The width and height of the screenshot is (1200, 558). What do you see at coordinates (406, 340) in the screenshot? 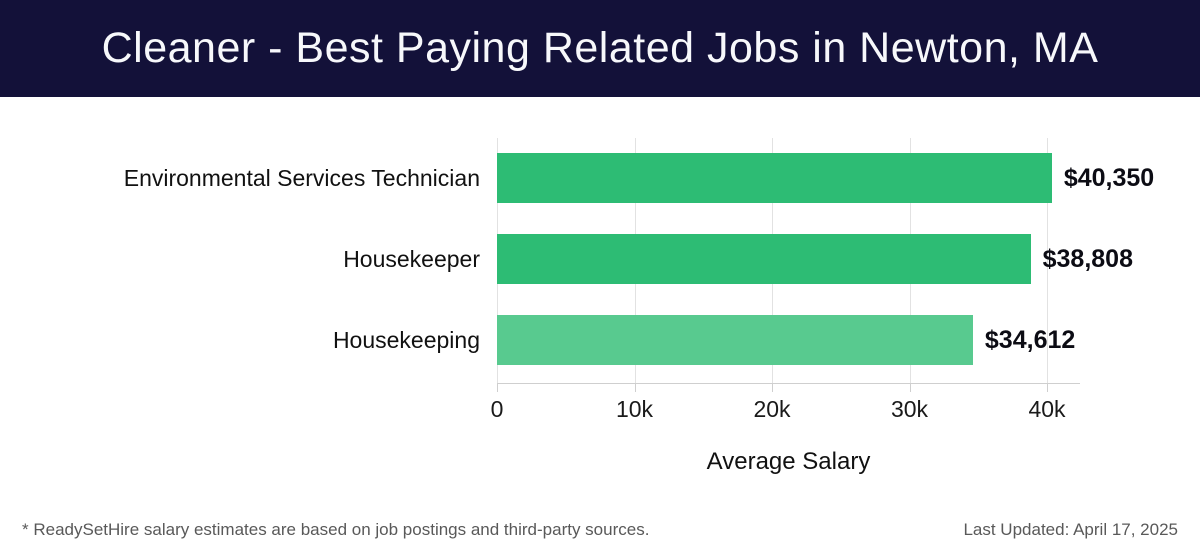
I see `category-label: Housekeeping` at bounding box center [406, 340].